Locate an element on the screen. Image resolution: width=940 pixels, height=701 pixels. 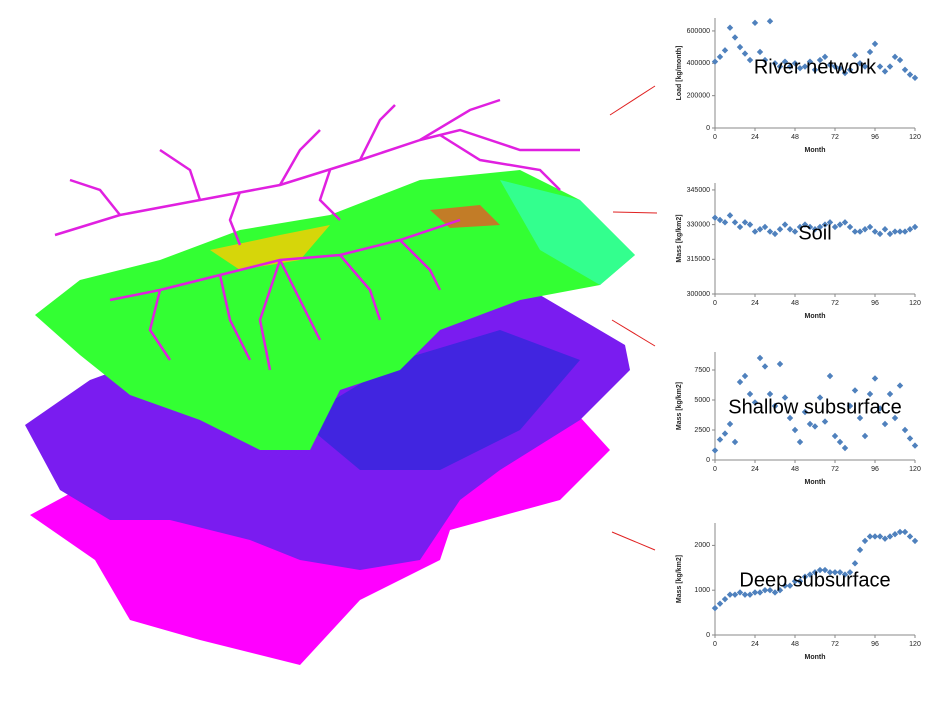
x-tick-label: 96 is located at coordinates (875, 644).